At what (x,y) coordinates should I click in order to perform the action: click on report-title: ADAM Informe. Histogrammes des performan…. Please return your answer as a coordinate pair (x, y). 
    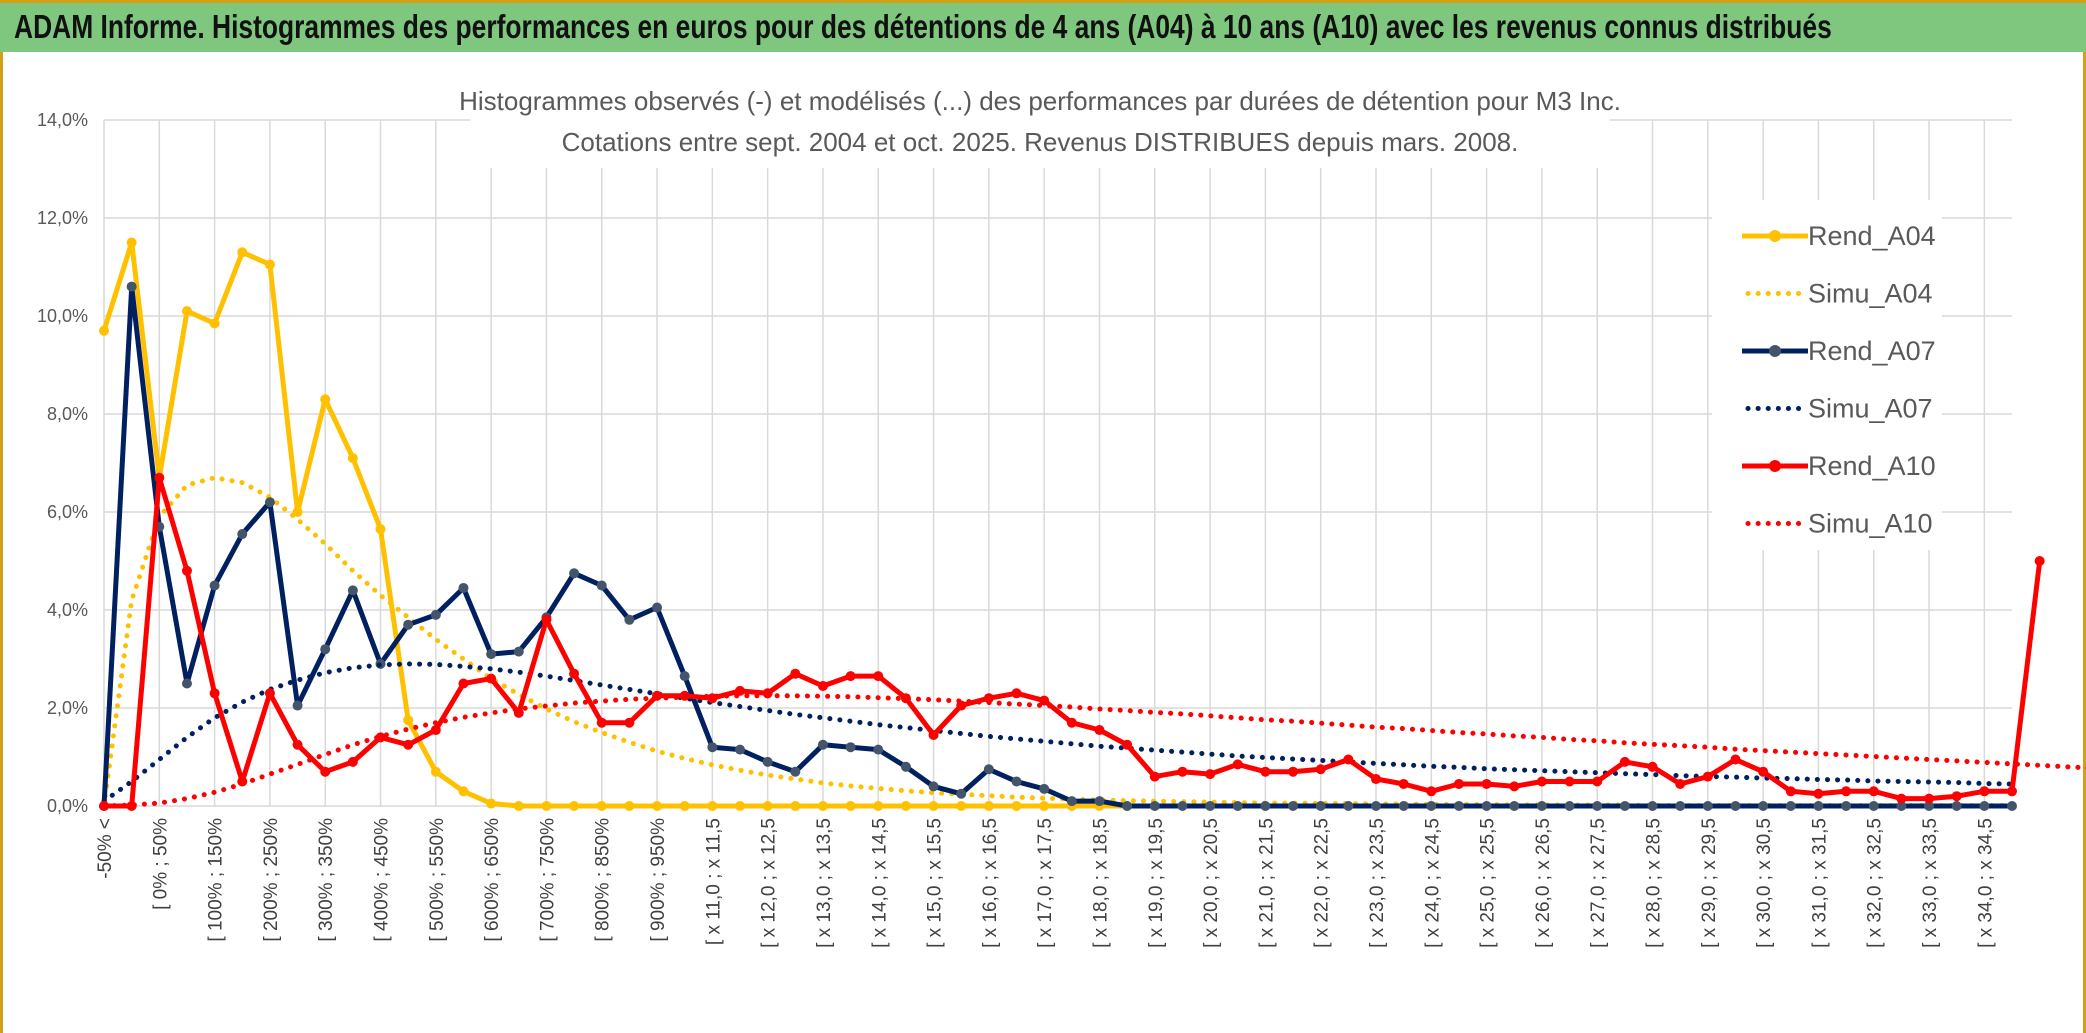
    Looking at the image, I should click on (923, 26).